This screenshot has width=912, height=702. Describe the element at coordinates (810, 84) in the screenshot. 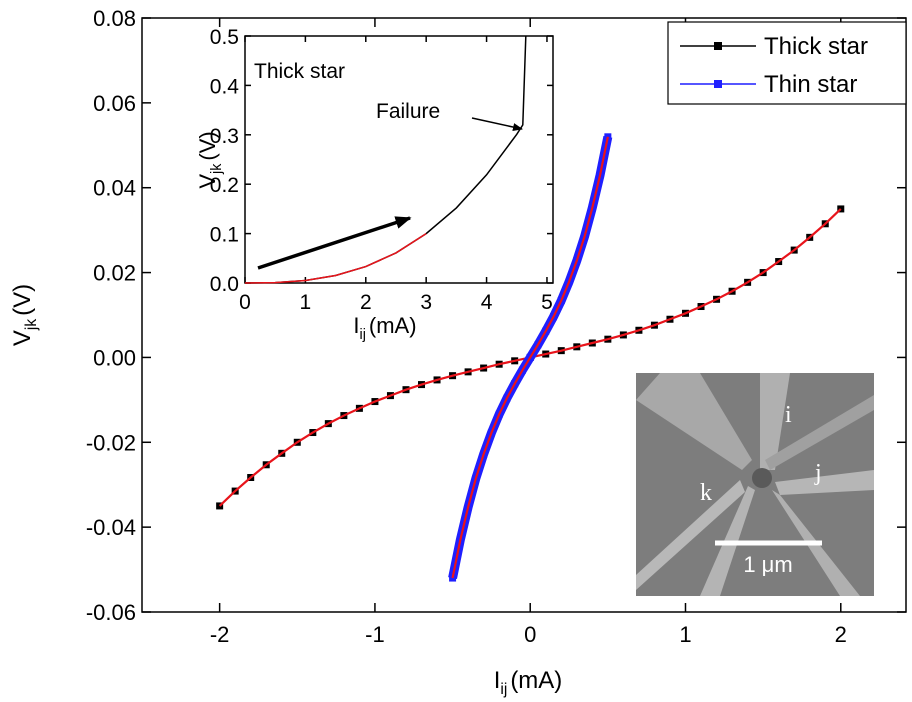

I see `legend-label: Thin star` at that location.